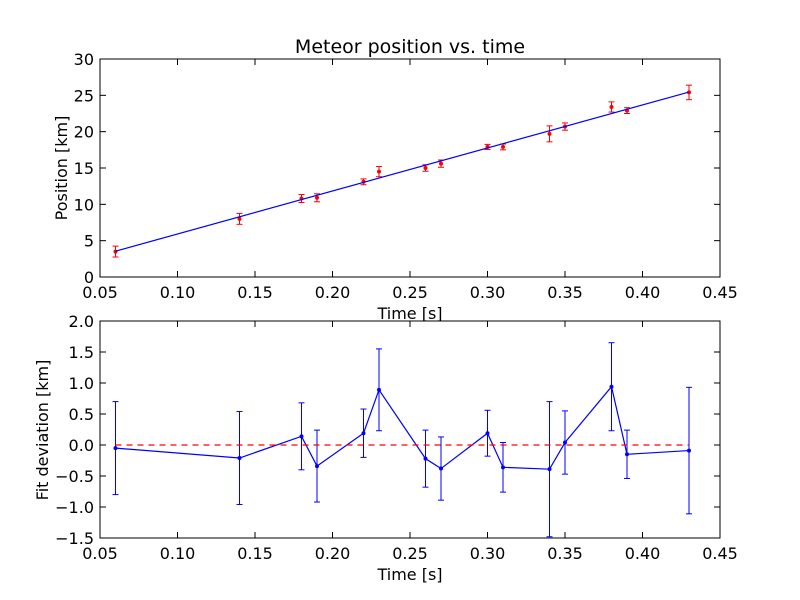 Image resolution: width=800 pixels, height=600 pixels. What do you see at coordinates (84, 59) in the screenshot?
I see `y-tick-label: 30` at bounding box center [84, 59].